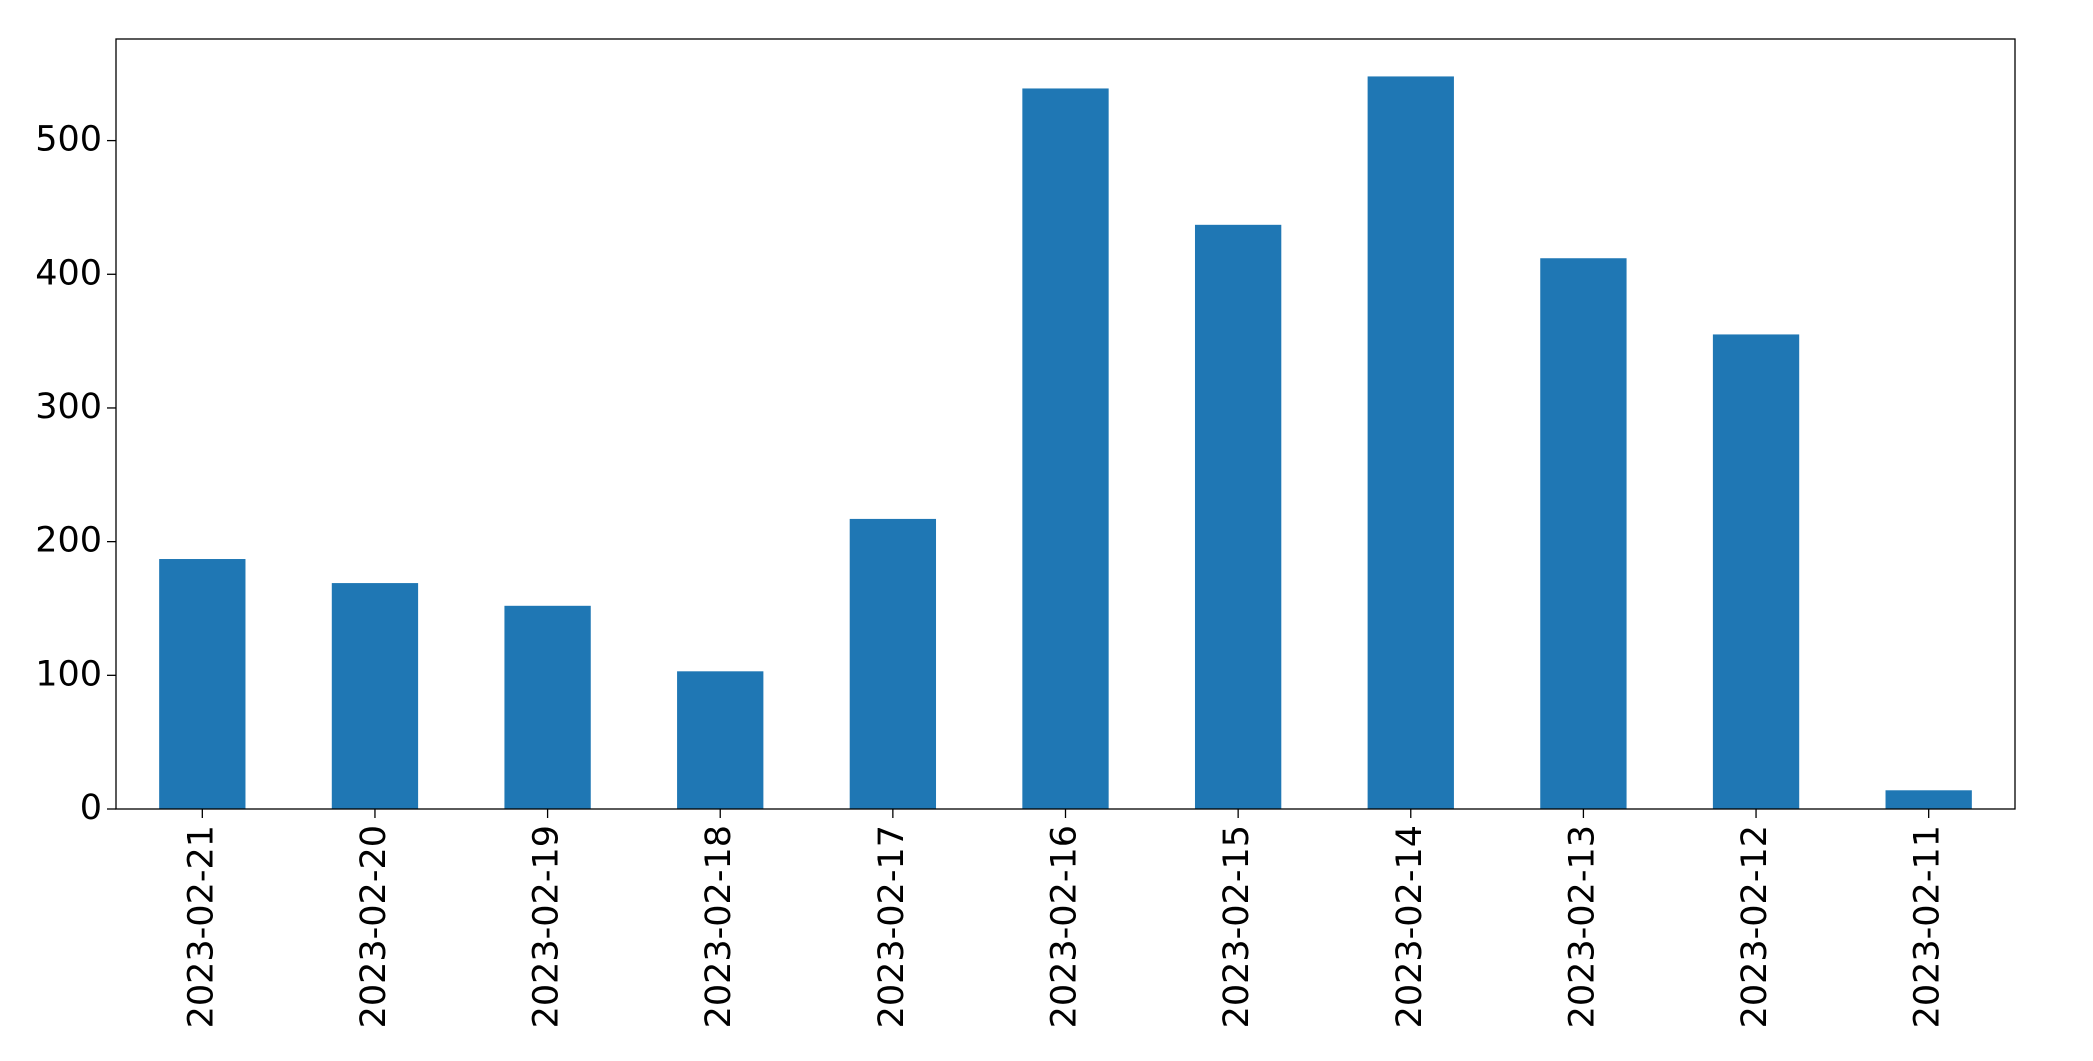  Describe the element at coordinates (1928, 926) in the screenshot. I see `x-tick-label: 2023-02-11` at that location.